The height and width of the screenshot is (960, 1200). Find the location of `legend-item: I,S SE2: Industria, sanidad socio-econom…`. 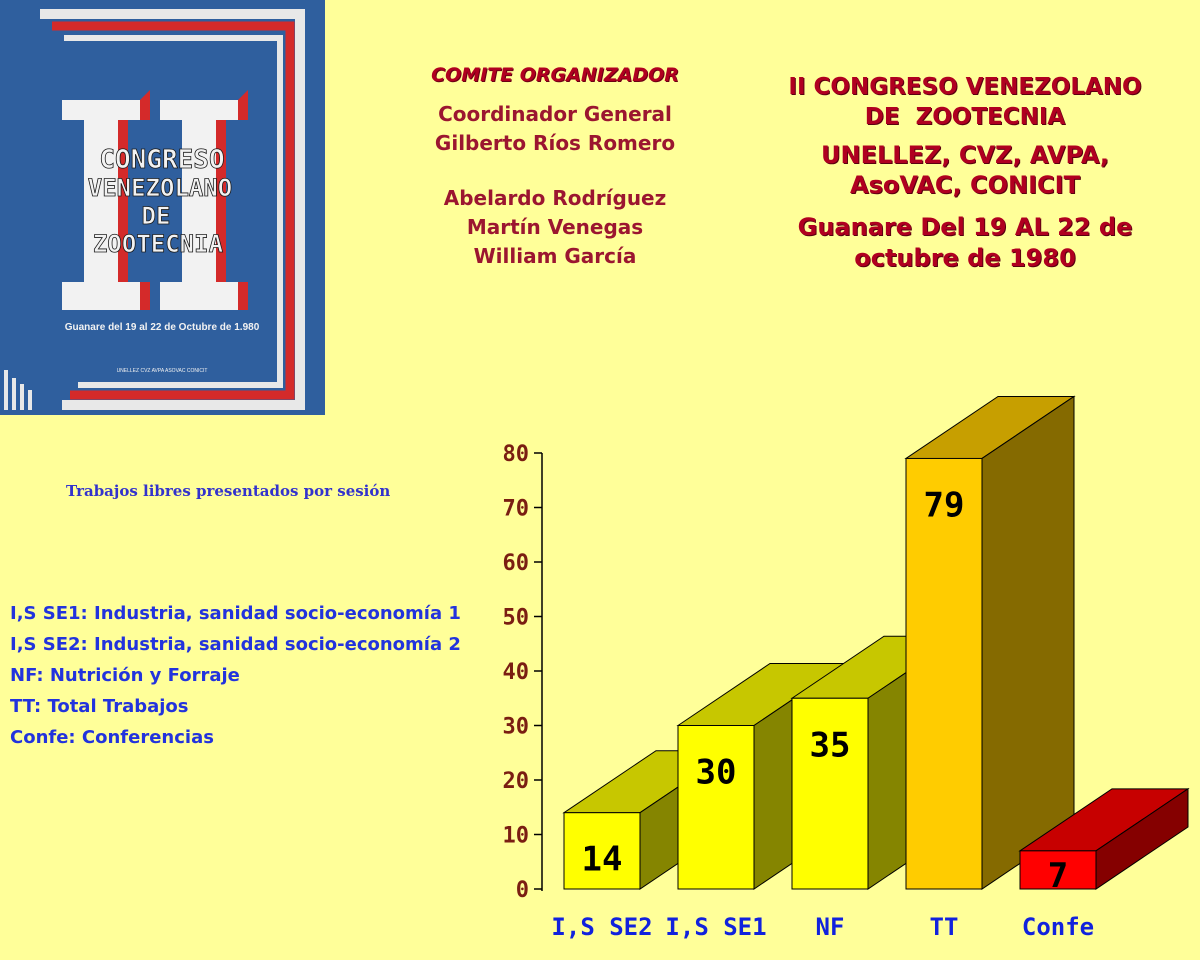

legend-item: I,S SE2: Industria, sanidad socio-econom… is located at coordinates (235, 644).